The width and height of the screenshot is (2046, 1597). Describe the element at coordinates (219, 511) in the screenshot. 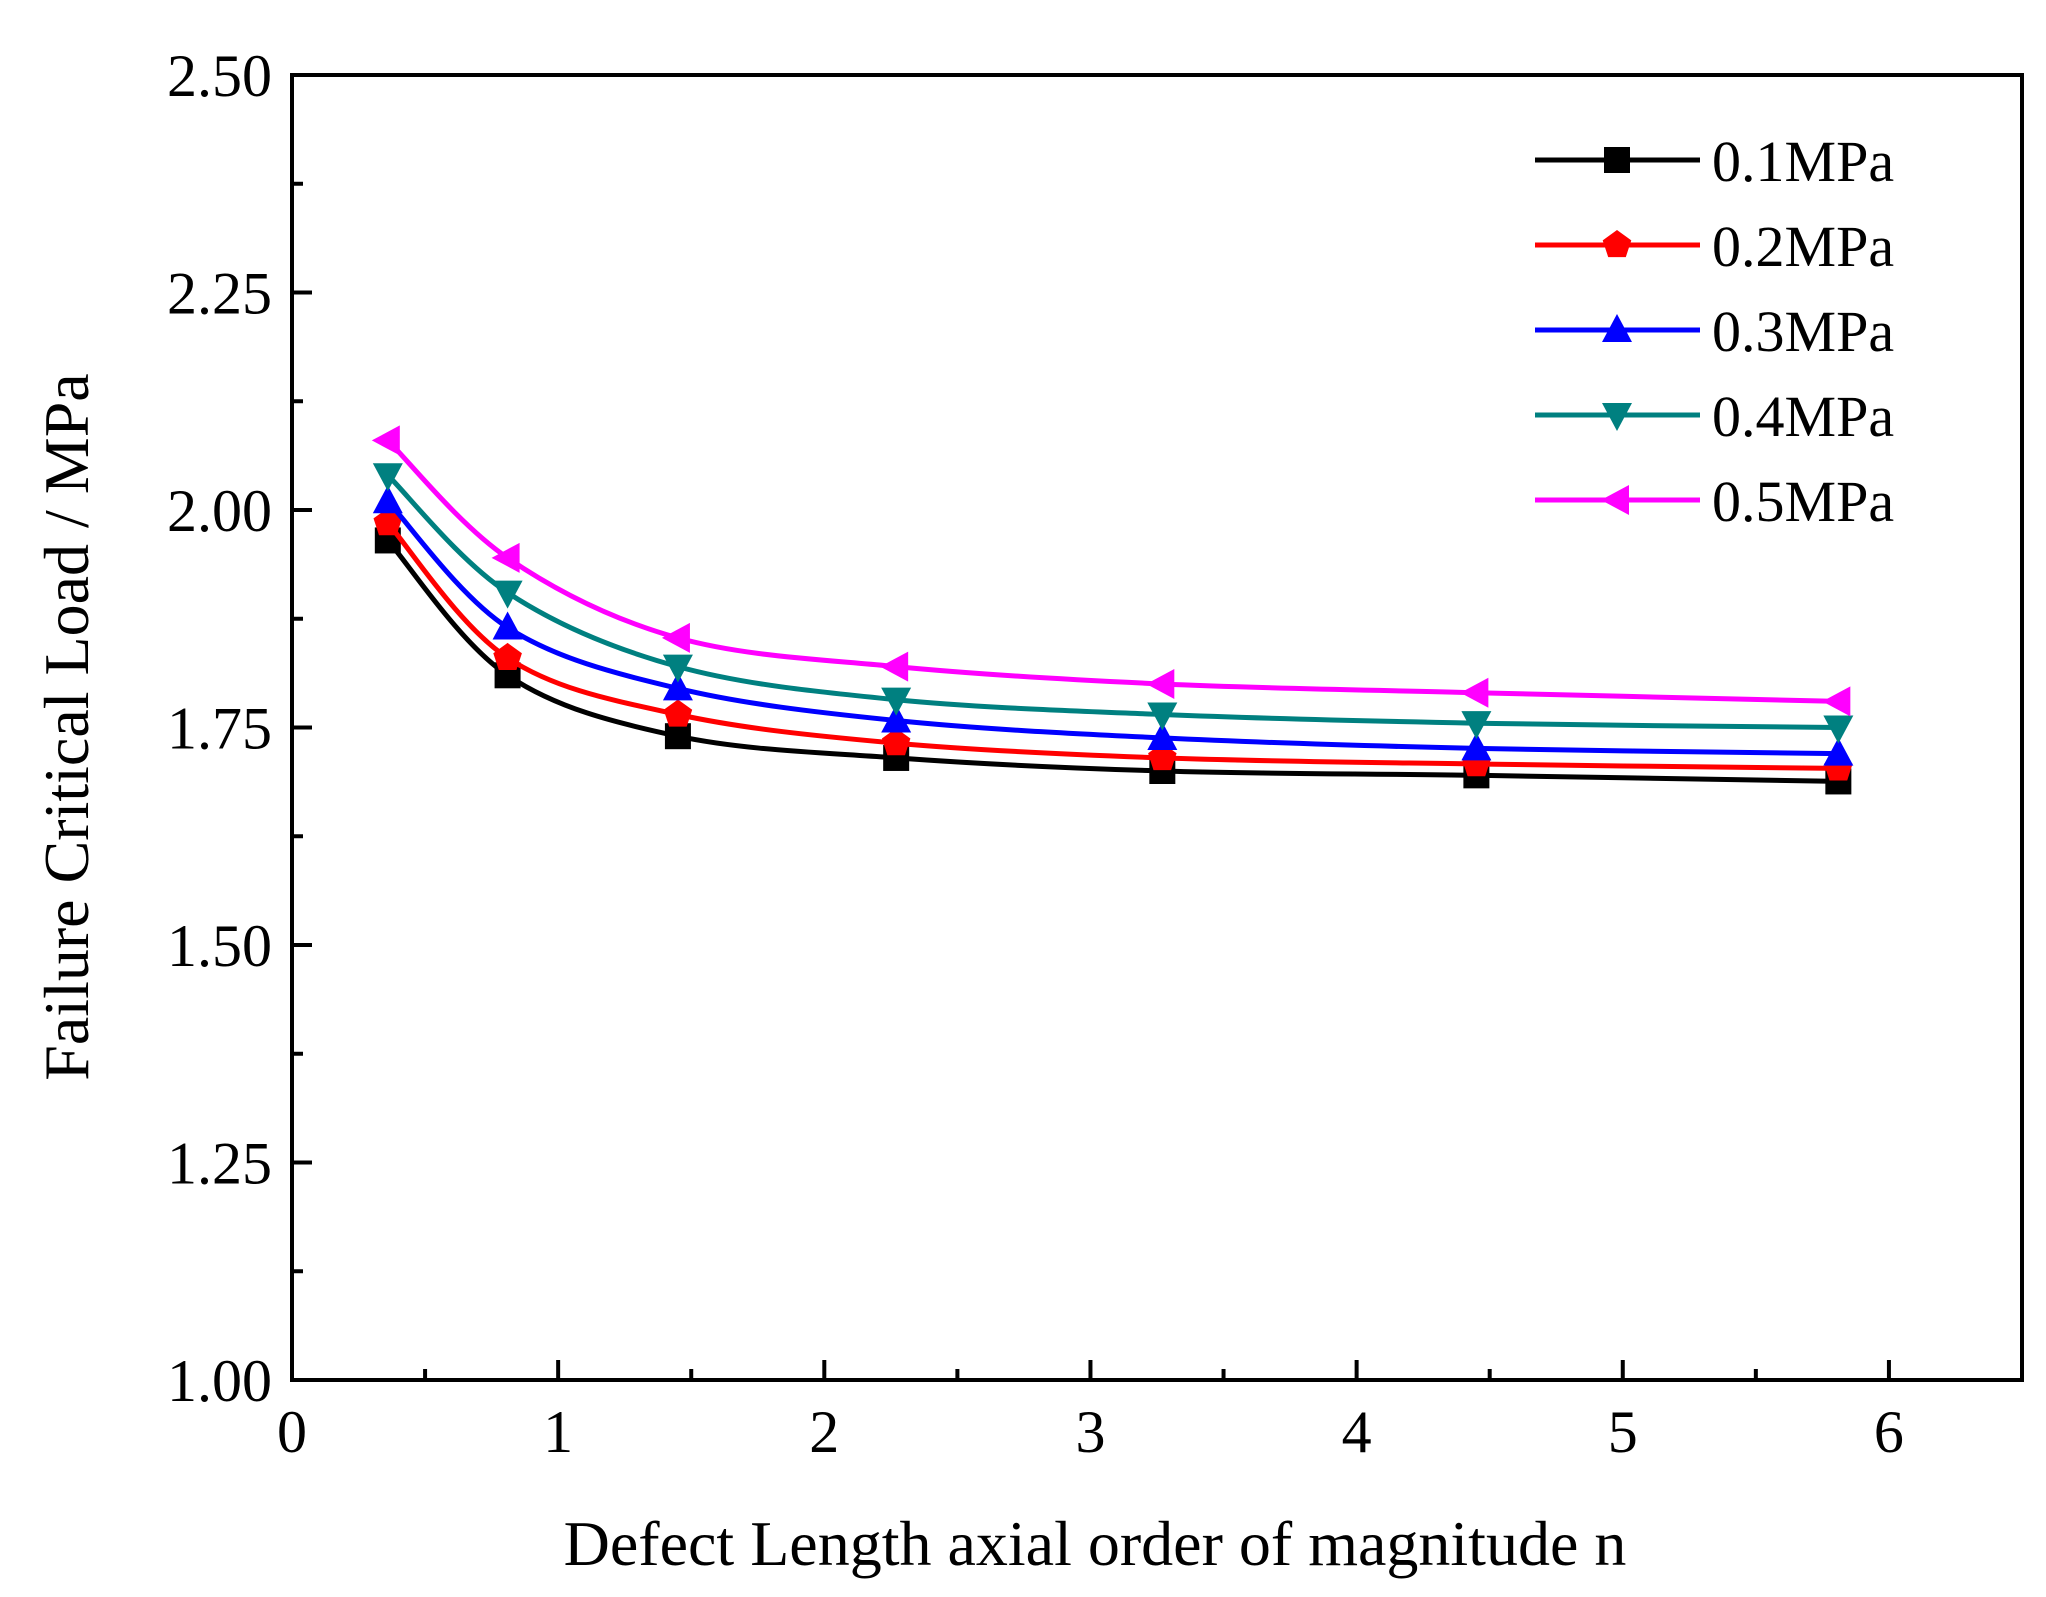

I see `y-tick-label: 2.00` at that location.